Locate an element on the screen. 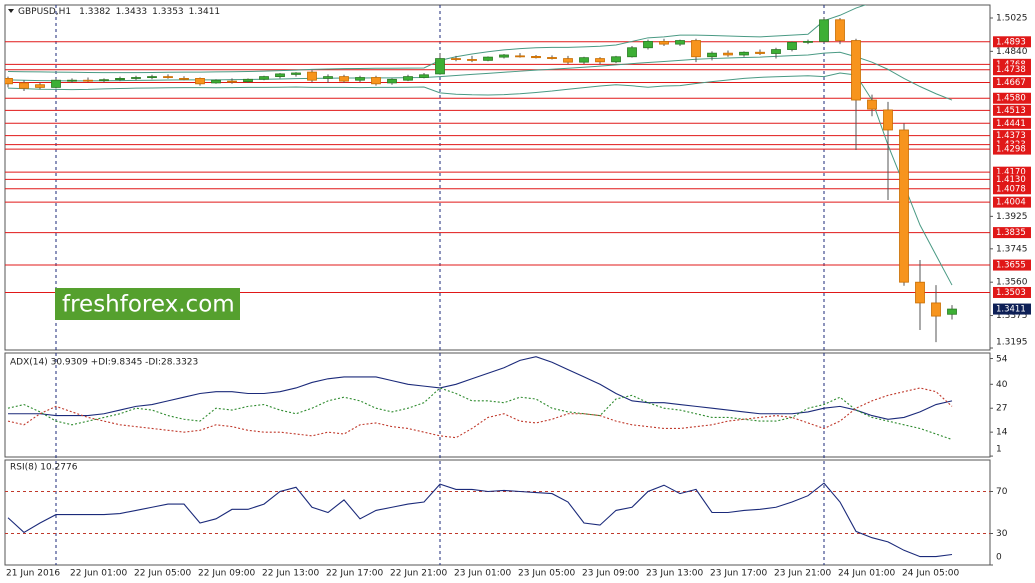 This screenshot has height=583, width=1035. y-tick-label: 1.3925 is located at coordinates (1012, 217).